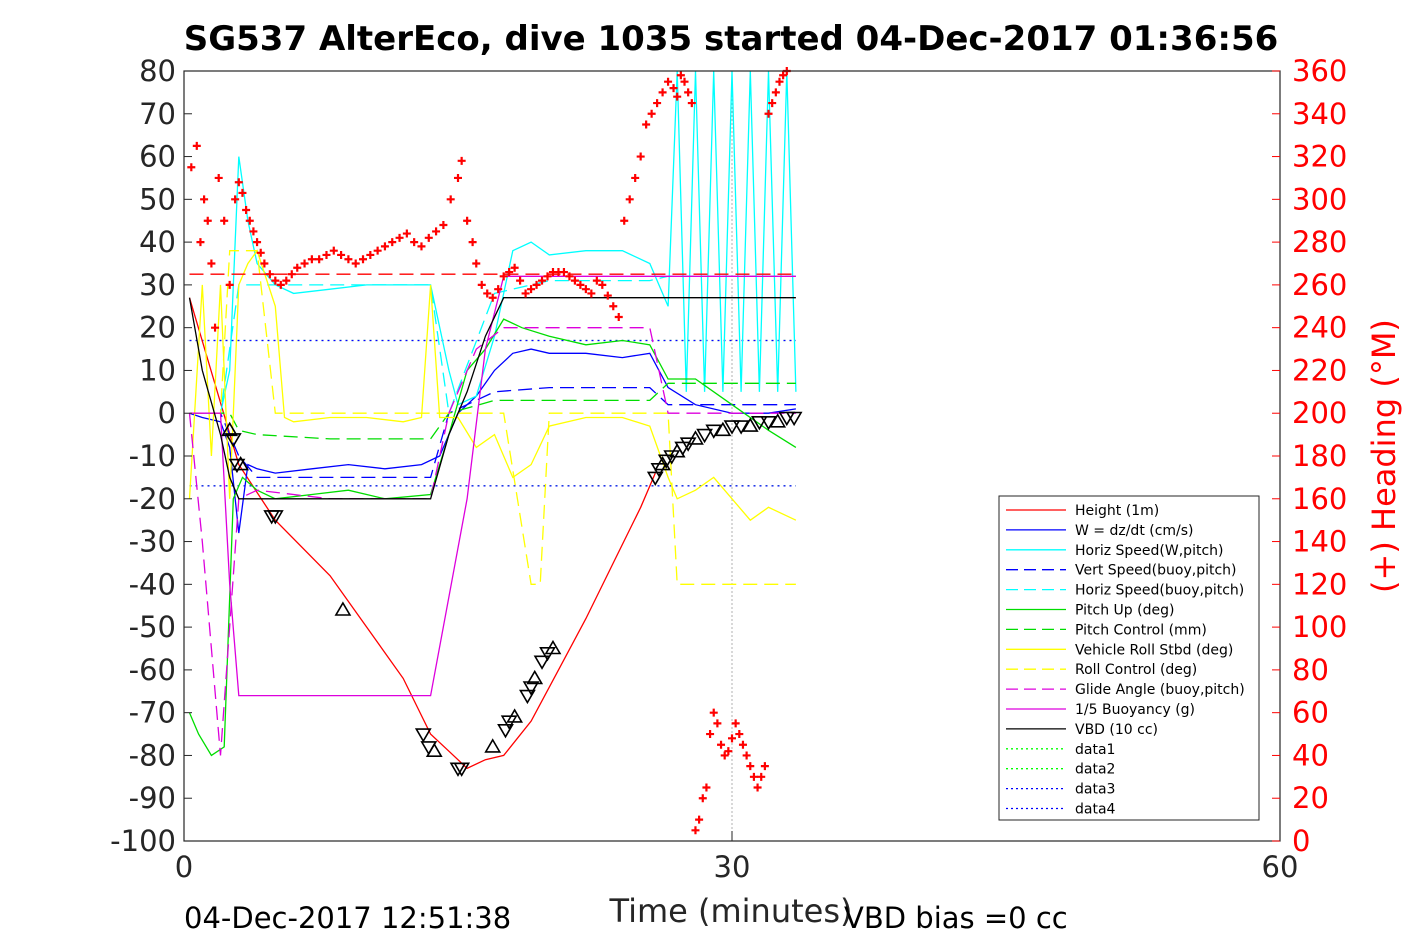  Describe the element at coordinates (1319, 114) in the screenshot. I see `y-right-tick-label: 340` at that location.